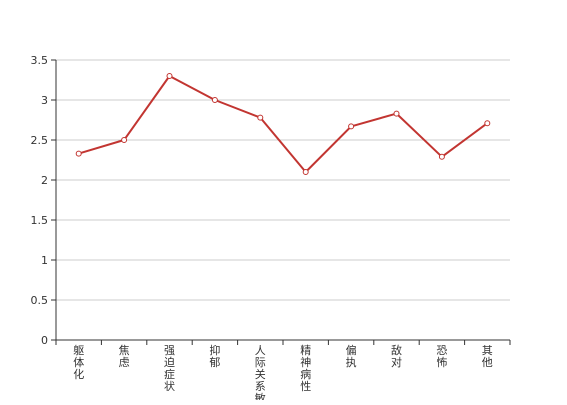 Image resolution: width=567 pixels, height=405 pixels. What do you see at coordinates (305, 368) in the screenshot?
I see `x-tick-label: 精神病性` at bounding box center [305, 368].